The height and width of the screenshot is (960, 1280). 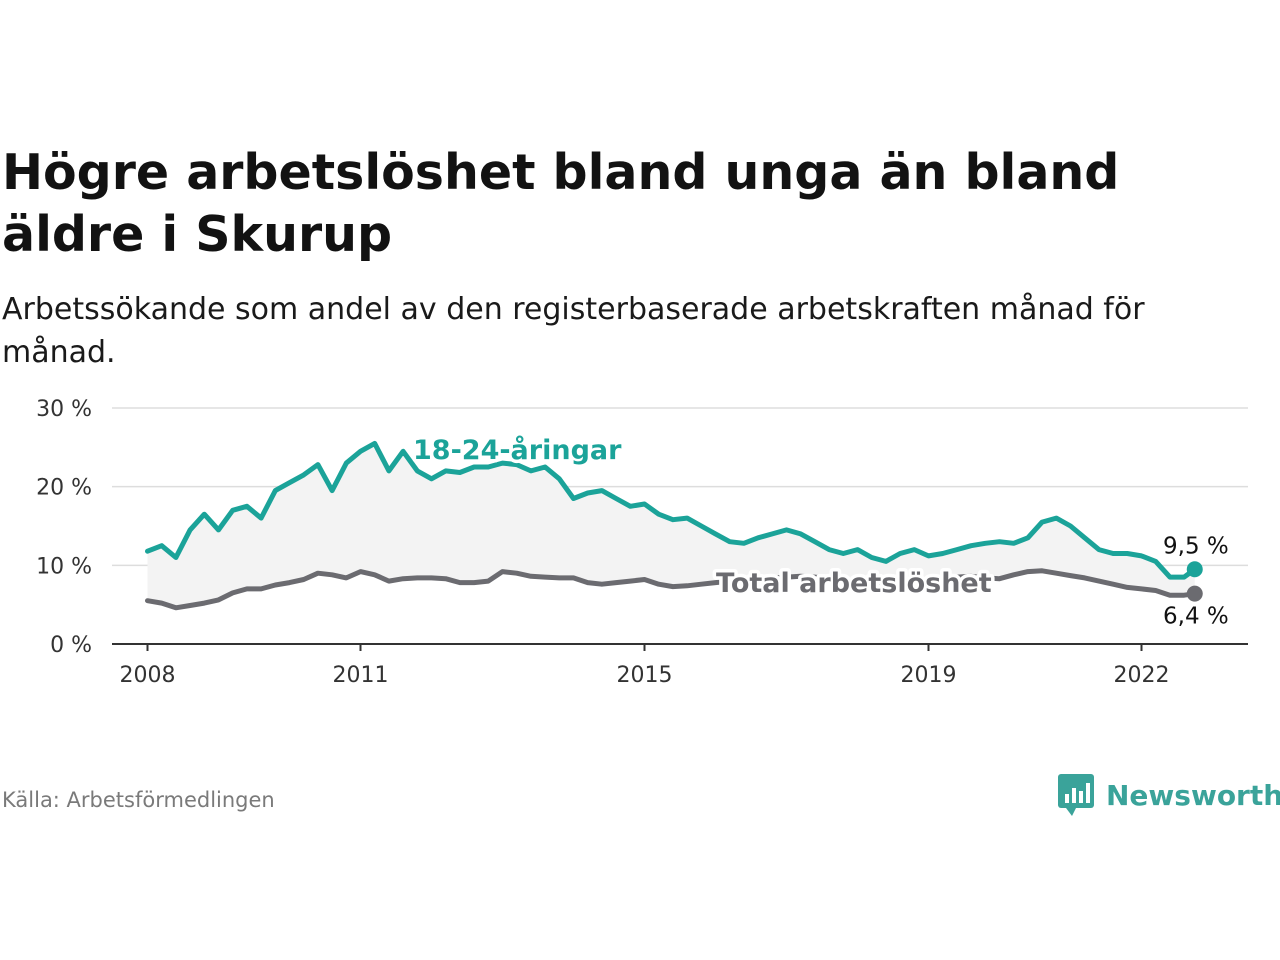 What do you see at coordinates (1194, 593) in the screenshot?
I see `total-unemployment-end-dot` at bounding box center [1194, 593].